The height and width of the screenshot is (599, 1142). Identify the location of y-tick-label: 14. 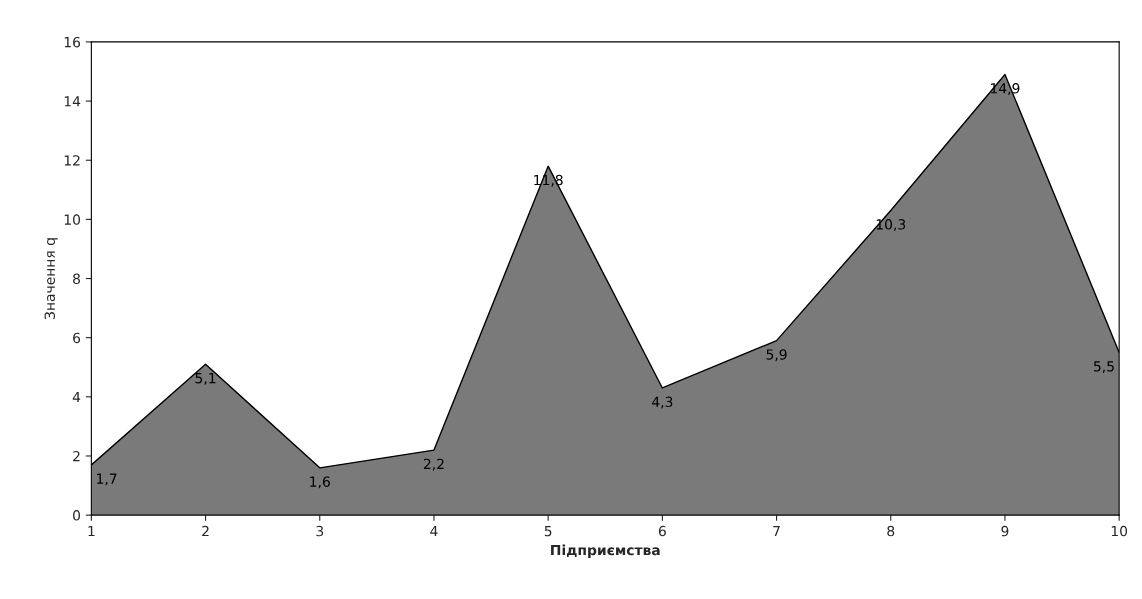
(72, 101).